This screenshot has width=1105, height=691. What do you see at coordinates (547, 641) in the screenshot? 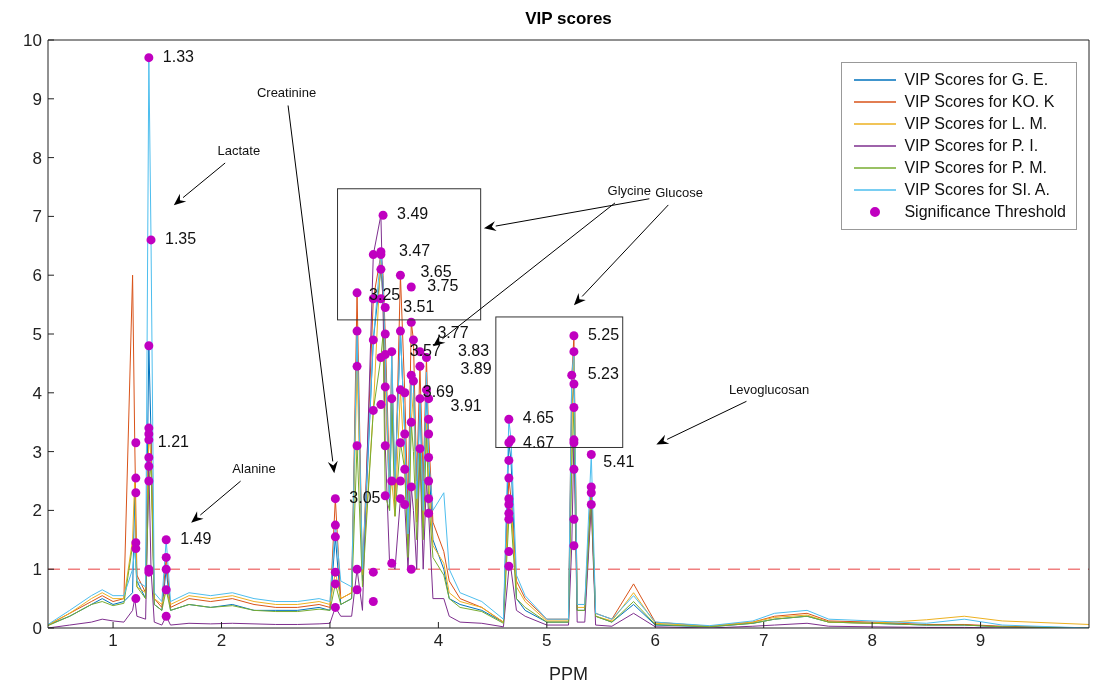
I see `x-tick-label: 5` at bounding box center [547, 641].